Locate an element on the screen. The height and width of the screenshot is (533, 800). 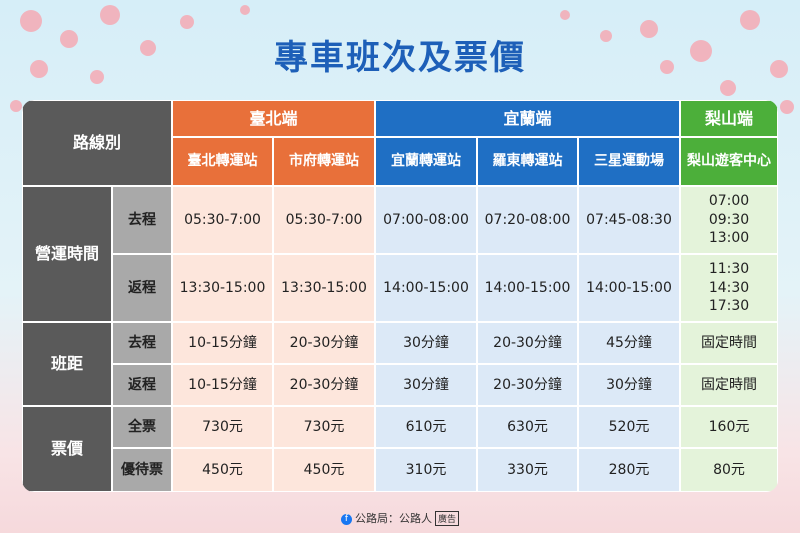
footer-source: 公路局：公路人 is located at coordinates (393, 518).